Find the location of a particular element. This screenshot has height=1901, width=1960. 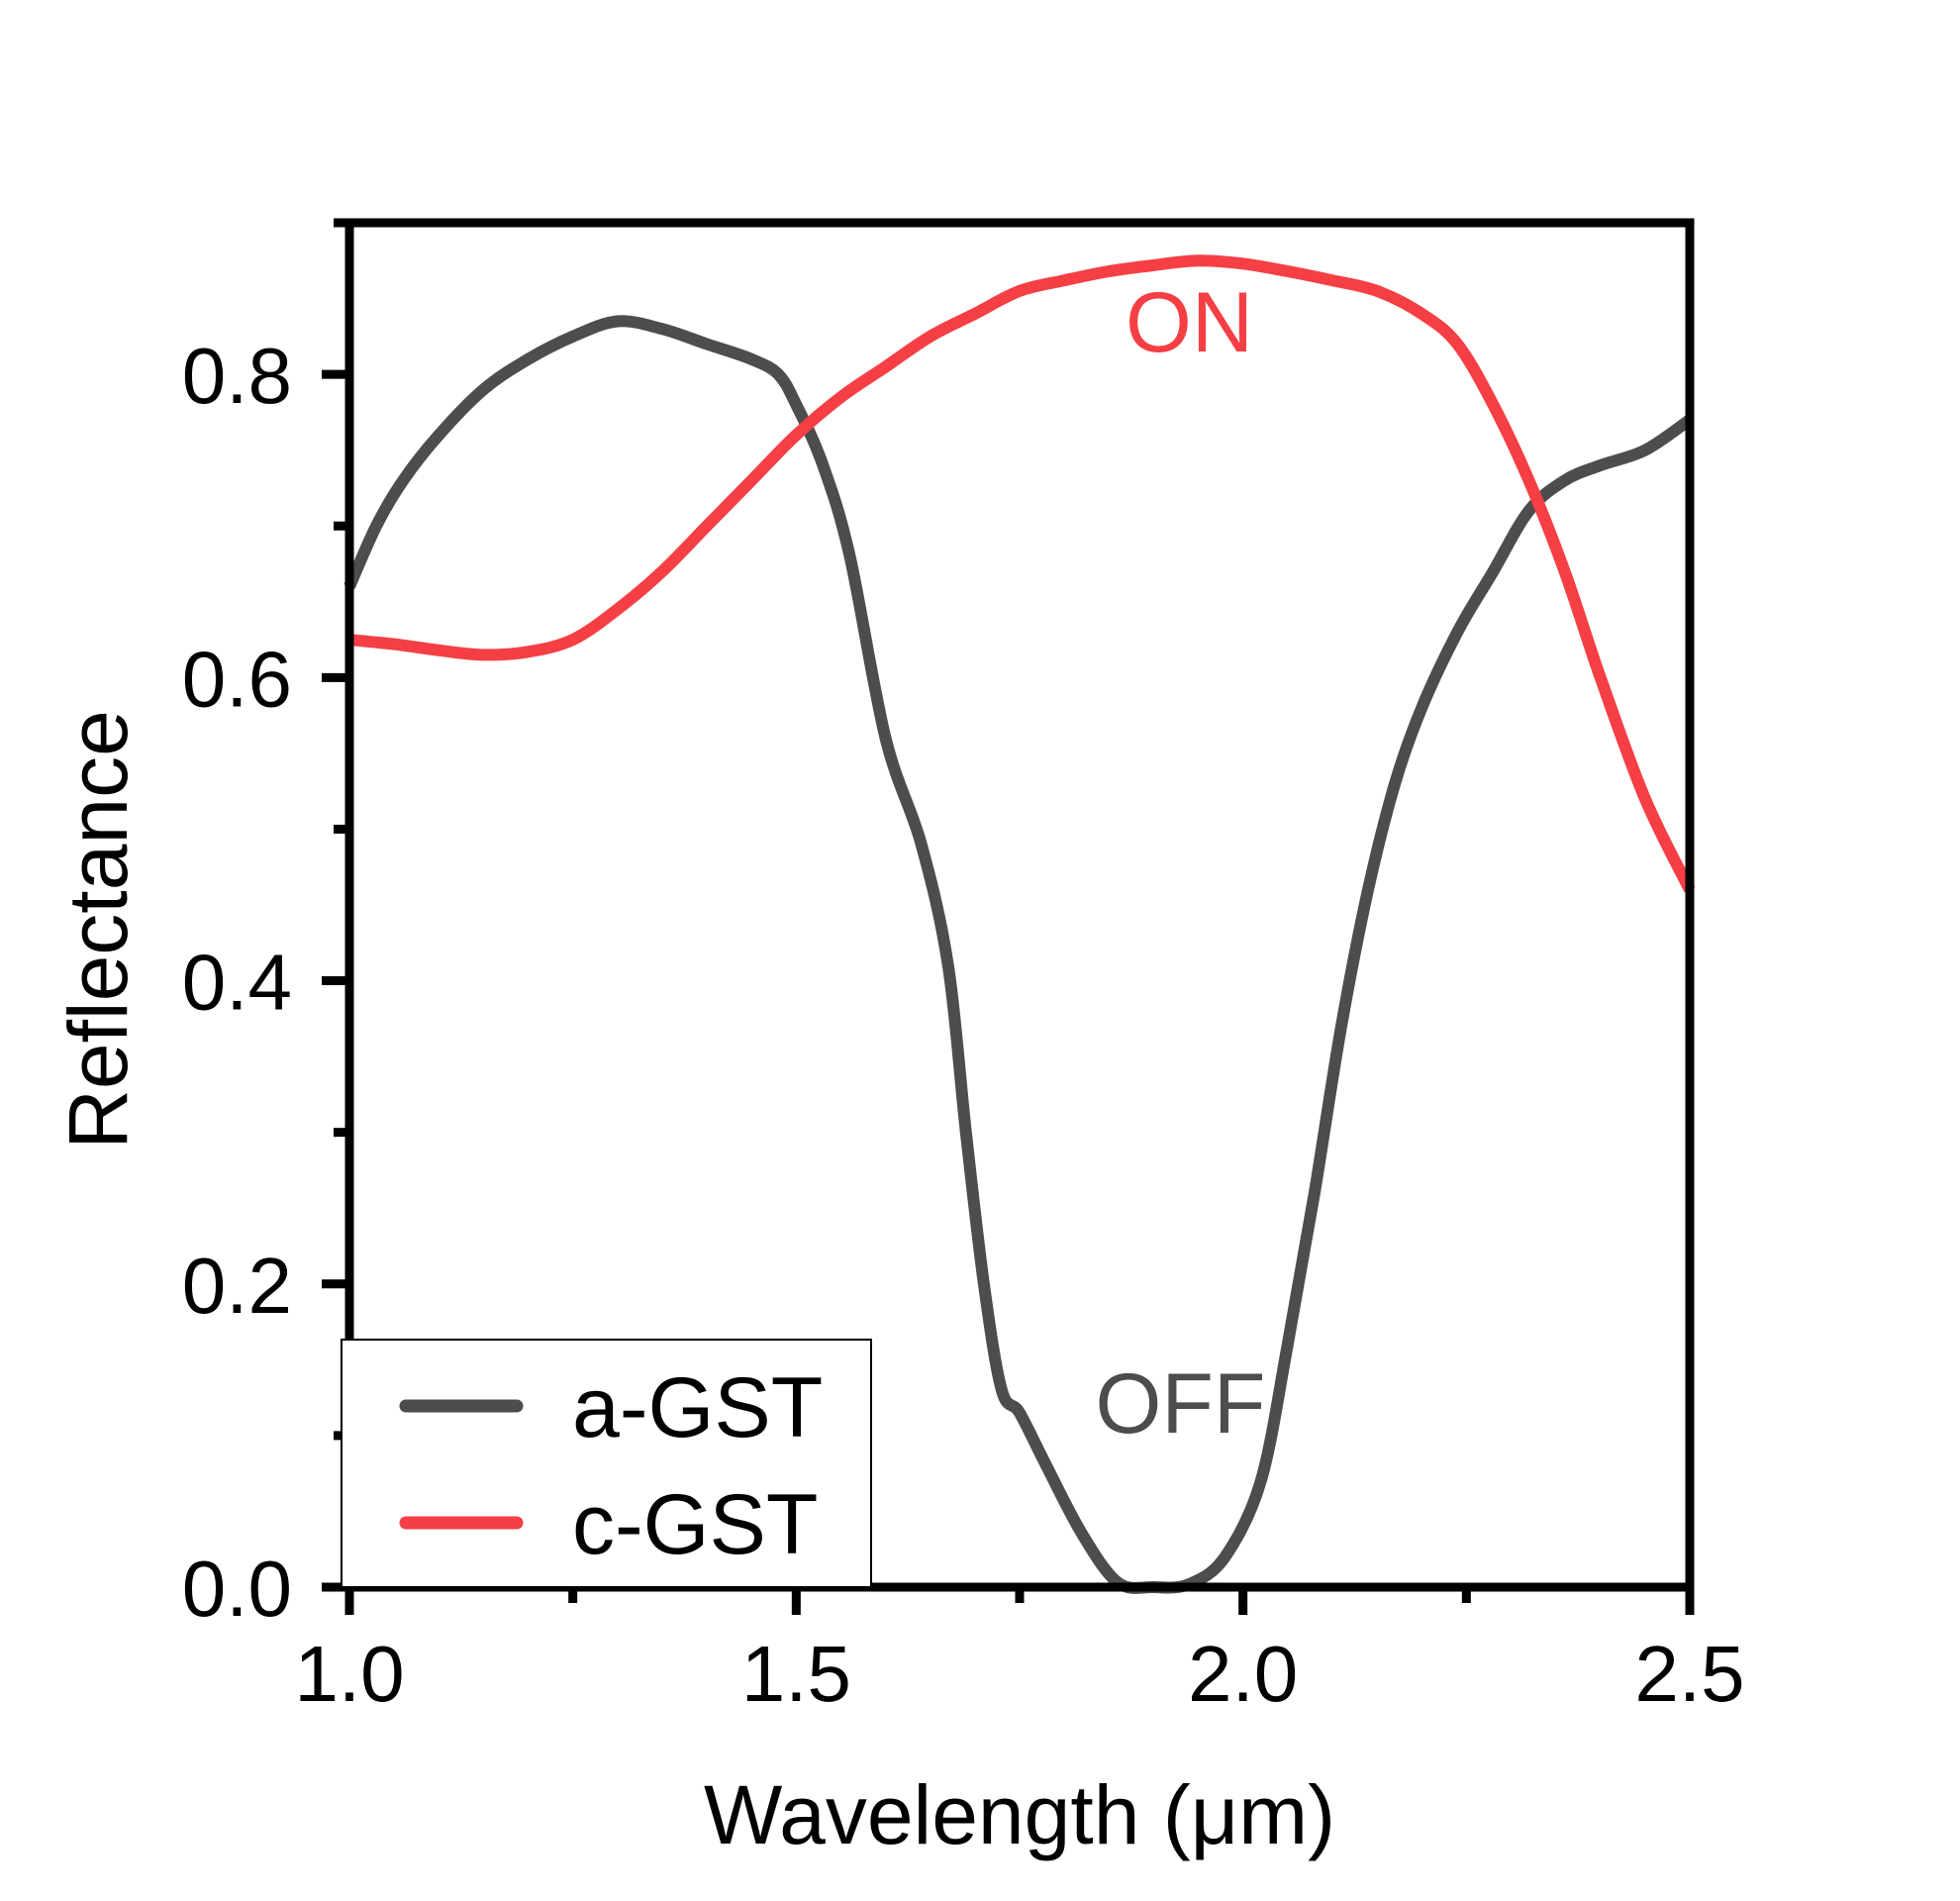

y-tick-label: 0.2 is located at coordinates (237, 1286).